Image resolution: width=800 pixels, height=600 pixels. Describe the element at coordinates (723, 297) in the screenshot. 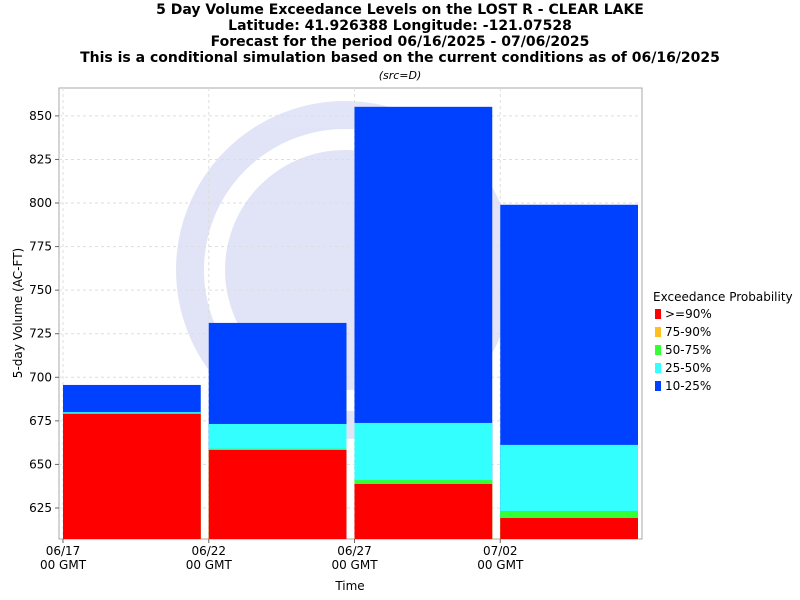

I see `legend-title: Exceedance Probability` at that location.